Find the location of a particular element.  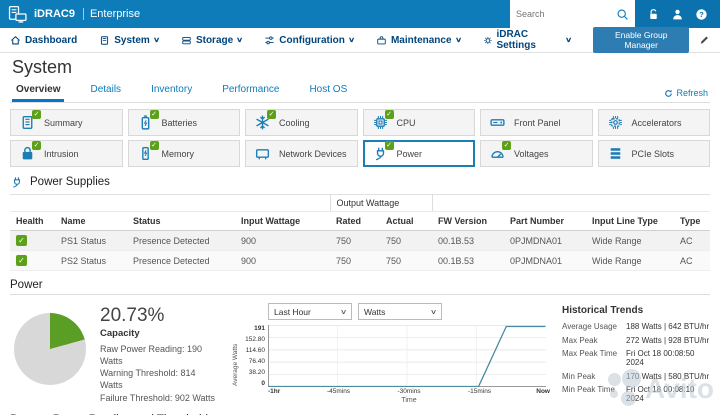

user-icon is located at coordinates (677, 14).